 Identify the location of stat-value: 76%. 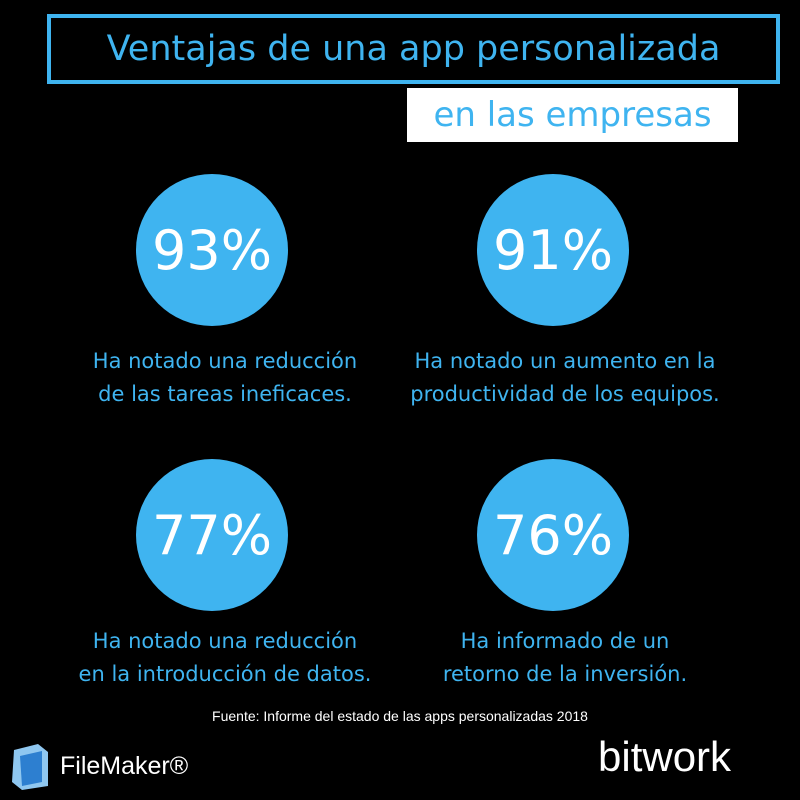
(553, 535).